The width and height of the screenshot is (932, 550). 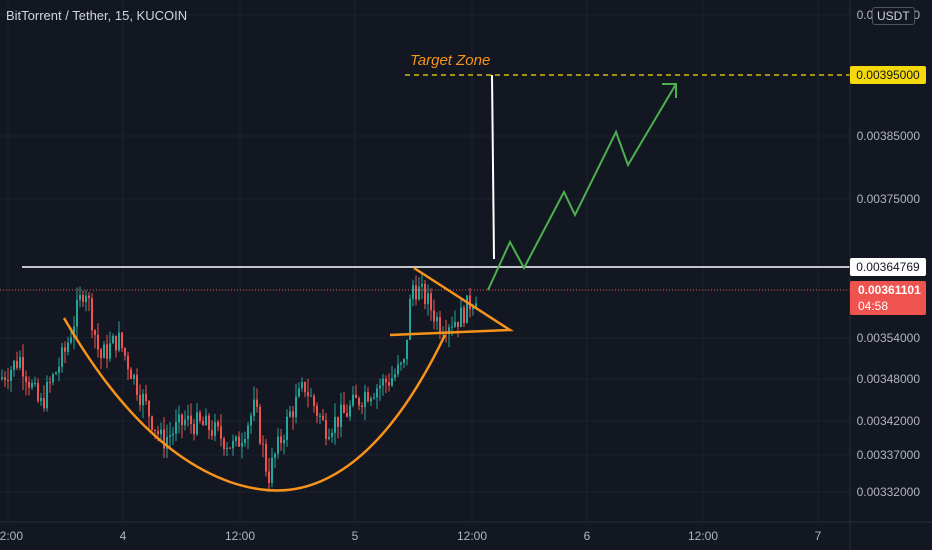 I want to click on x-tick-label: 7, so click(x=818, y=536).